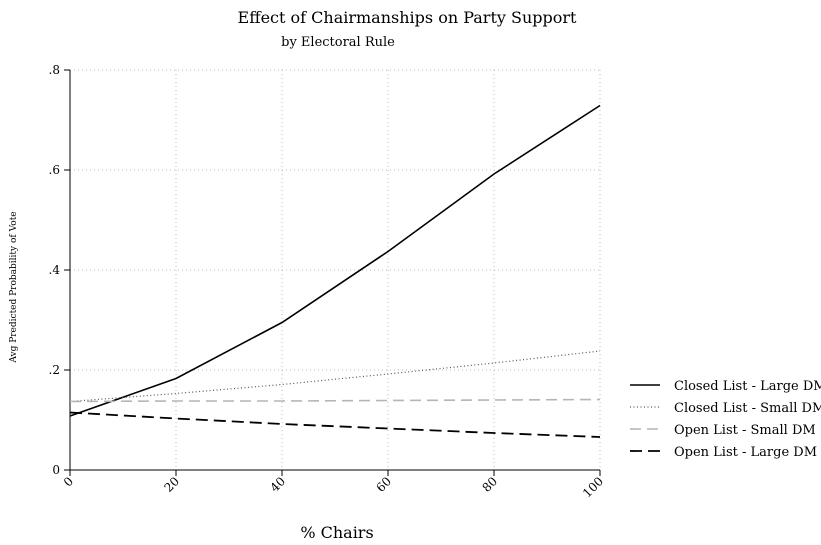 Image resolution: width=821 pixels, height=545 pixels. What do you see at coordinates (54, 370) in the screenshot?
I see `y-tick-label: .2` at bounding box center [54, 370].